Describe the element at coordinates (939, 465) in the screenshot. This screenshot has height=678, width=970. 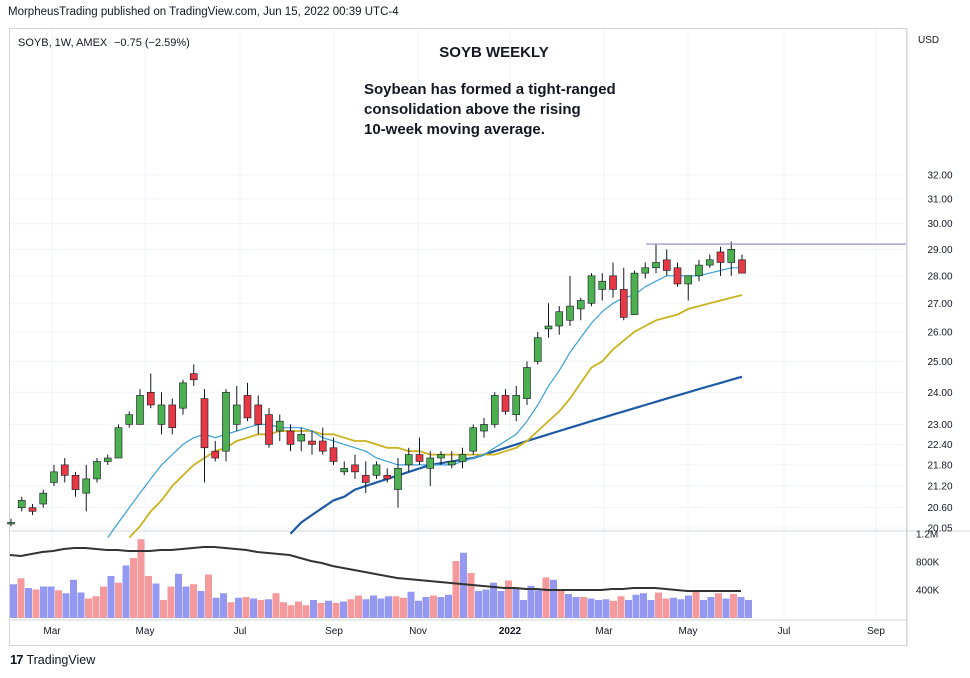
I see `price-tick-label: 21.80` at that location.